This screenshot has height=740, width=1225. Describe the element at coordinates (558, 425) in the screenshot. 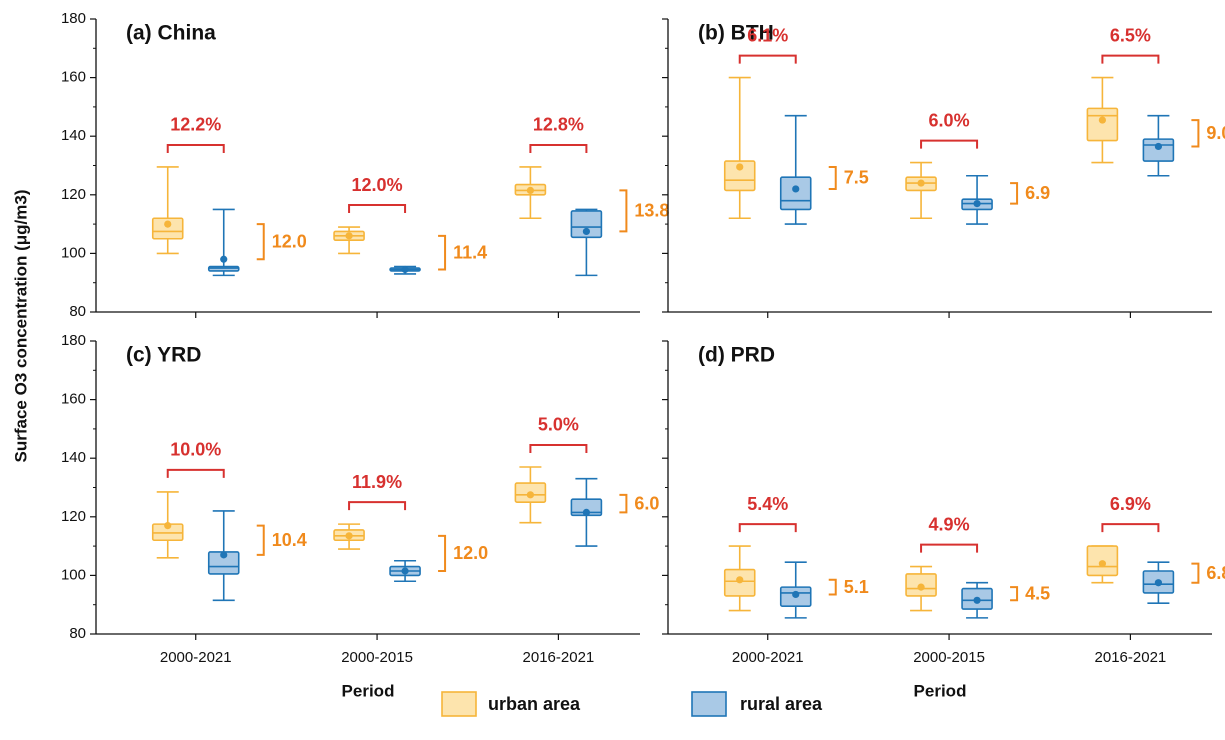

I see `diff-label: 5.0%` at that location.